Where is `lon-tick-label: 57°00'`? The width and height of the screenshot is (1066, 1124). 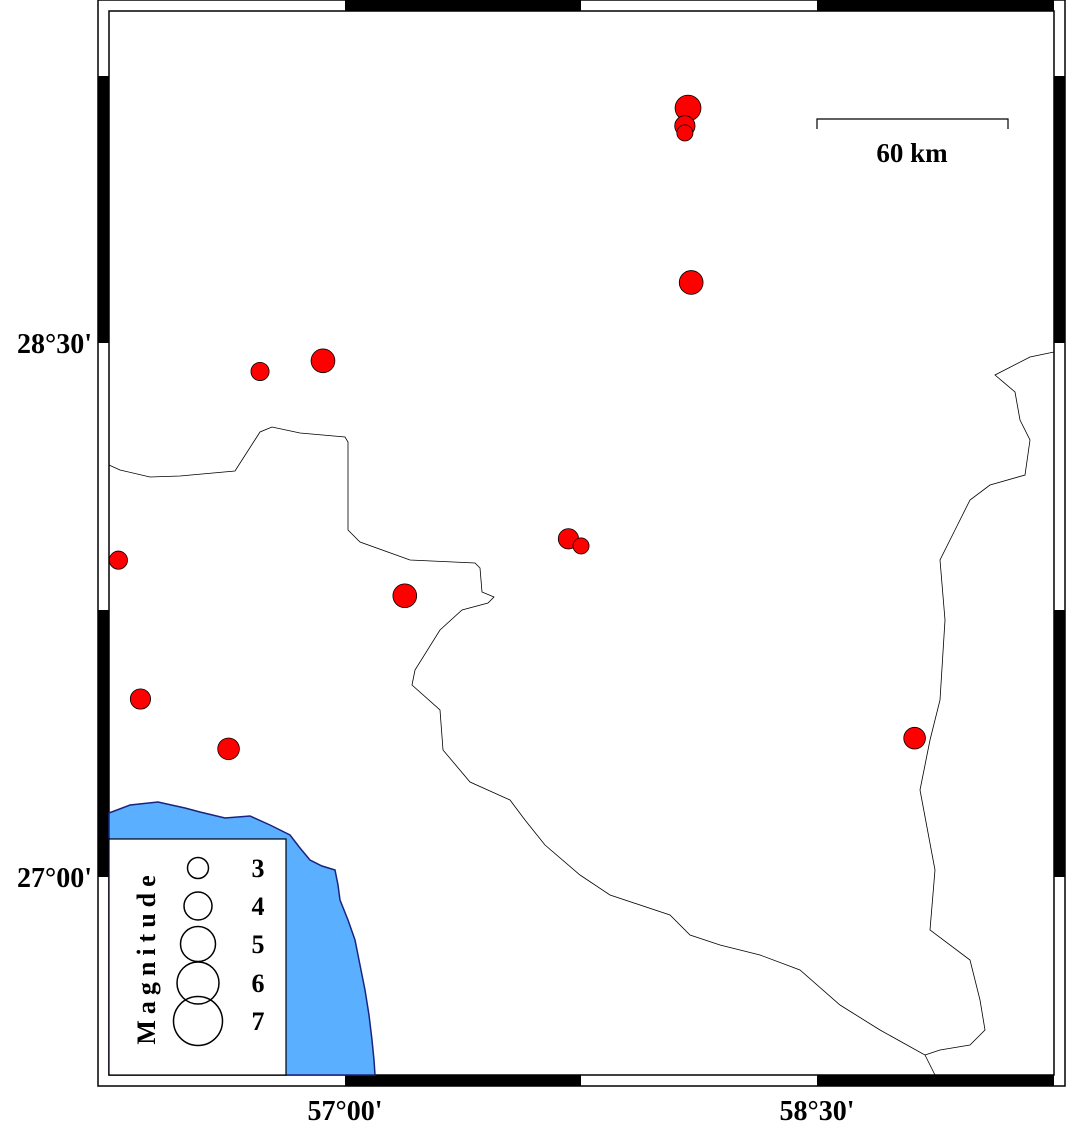 lon-tick-label: 57°00' is located at coordinates (345, 1110).